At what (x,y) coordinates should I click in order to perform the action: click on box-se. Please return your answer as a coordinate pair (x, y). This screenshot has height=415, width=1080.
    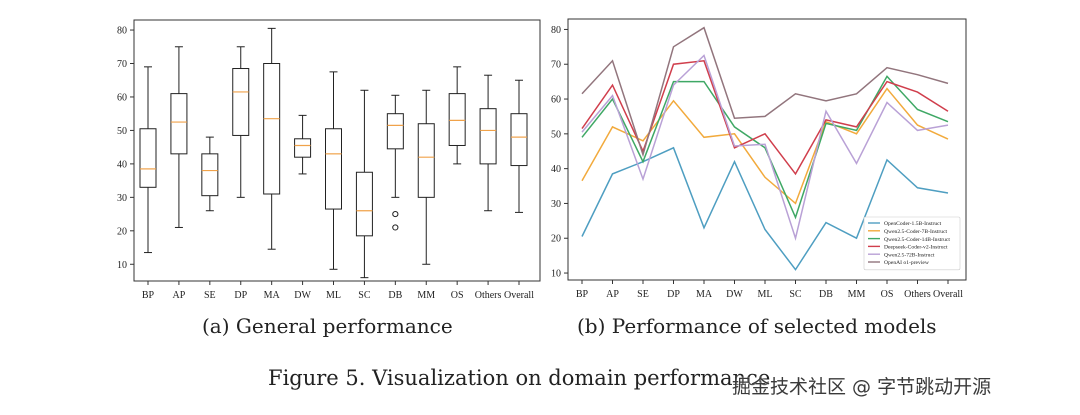
    Looking at the image, I should click on (210, 175).